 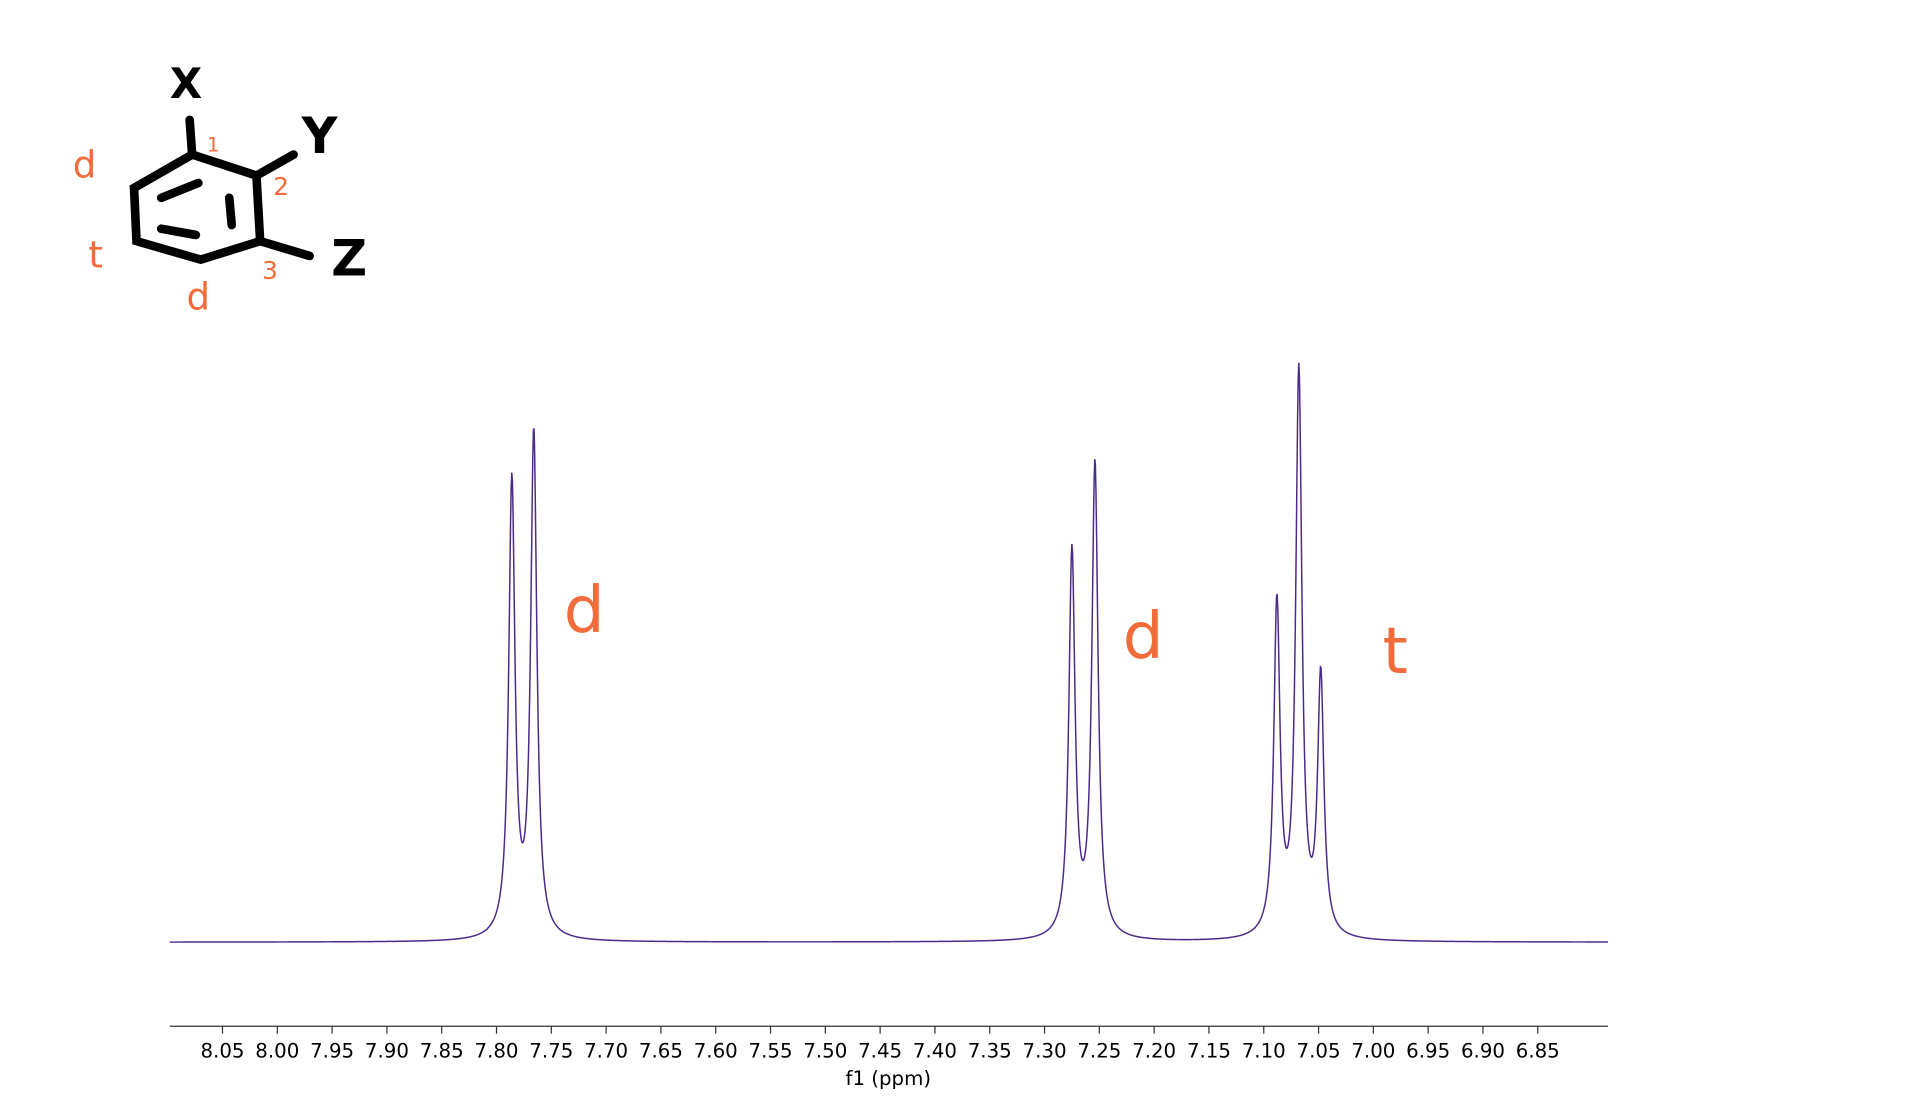 What do you see at coordinates (442, 1051) in the screenshot?
I see `x-tick-label: 7.85` at bounding box center [442, 1051].